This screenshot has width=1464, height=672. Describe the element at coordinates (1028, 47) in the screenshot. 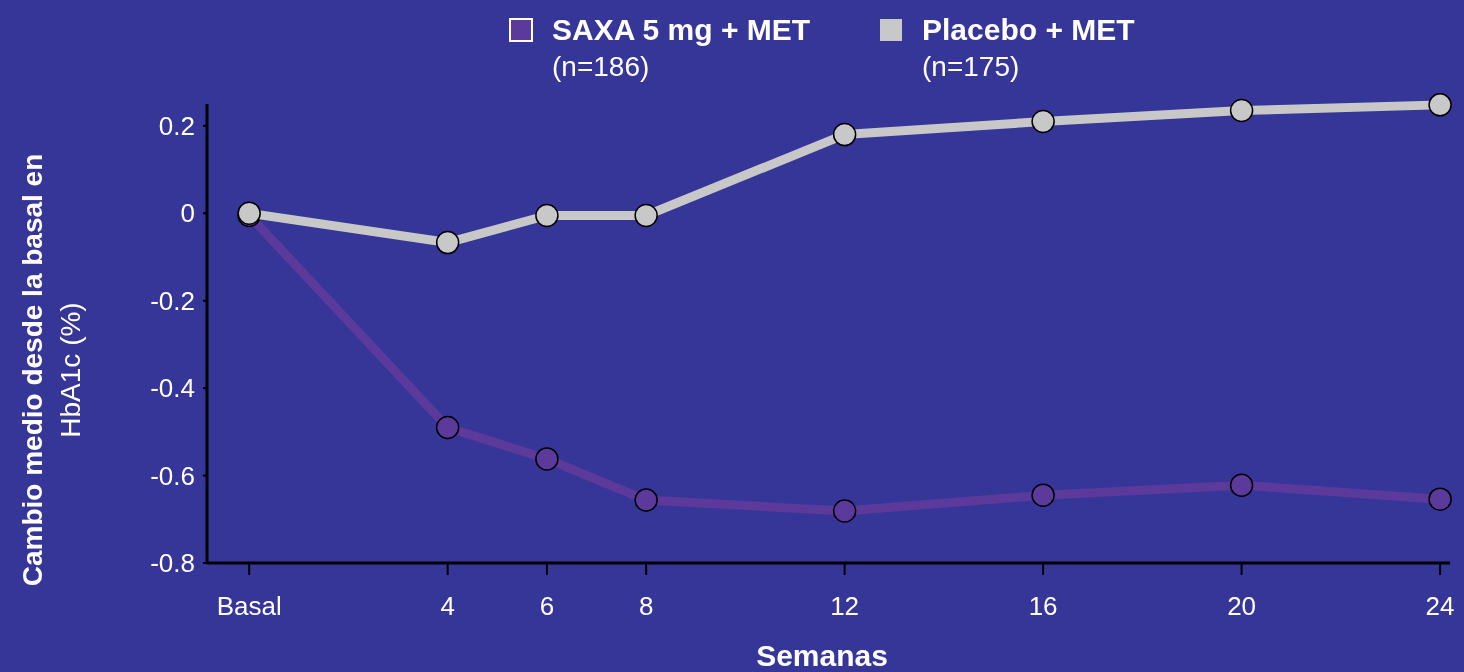

I see `legend-label: Placebo + MET (n=175)` at that location.